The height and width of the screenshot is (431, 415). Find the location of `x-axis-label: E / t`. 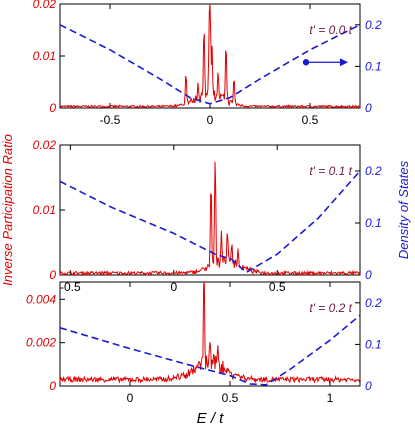

x-axis-label: E / t is located at coordinates (211, 418).